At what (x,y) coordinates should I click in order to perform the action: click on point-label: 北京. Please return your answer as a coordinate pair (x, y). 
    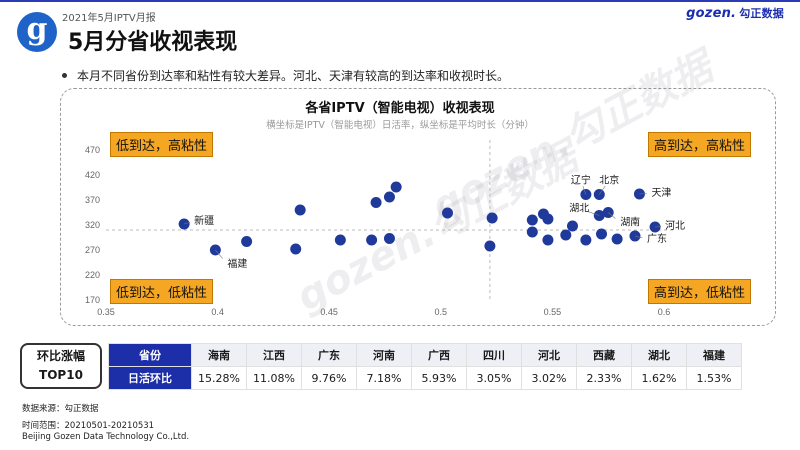
    Looking at the image, I should click on (609, 180).